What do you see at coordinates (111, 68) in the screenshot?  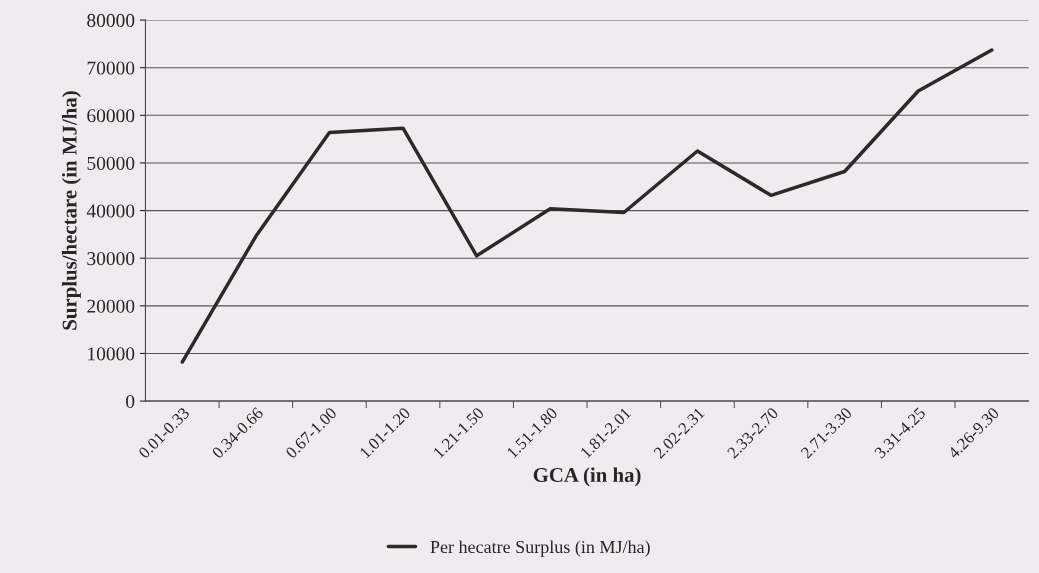 I see `y-tick-label: 70000` at bounding box center [111, 68].